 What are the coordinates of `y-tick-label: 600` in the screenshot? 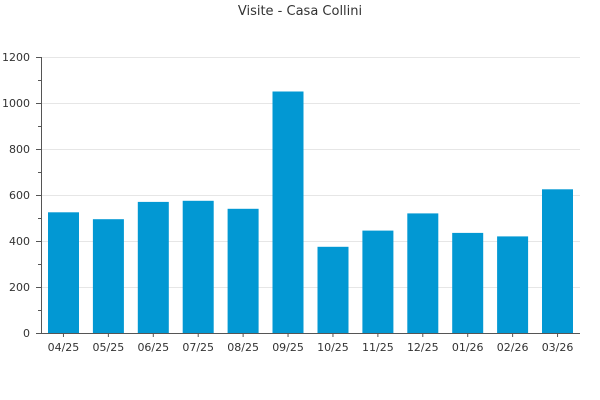 It's located at (19, 195).